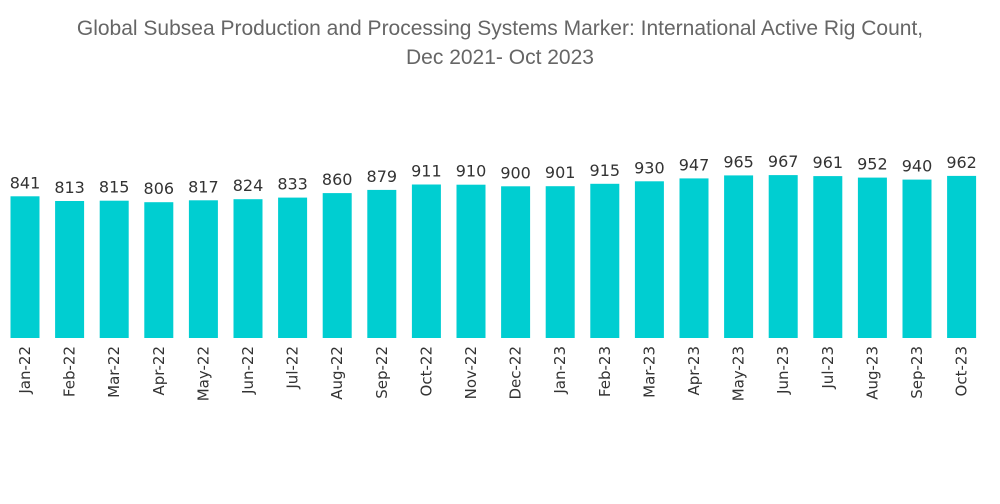 The image size is (1000, 504). Describe the element at coordinates (783, 370) in the screenshot. I see `x-tick-jun-23: Jun-23` at that location.